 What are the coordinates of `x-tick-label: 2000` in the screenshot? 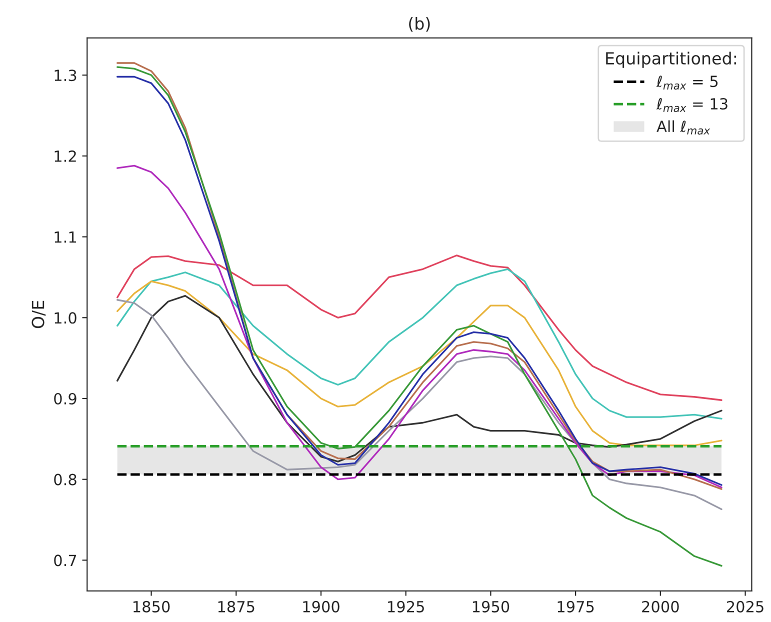 It's located at (660, 606).